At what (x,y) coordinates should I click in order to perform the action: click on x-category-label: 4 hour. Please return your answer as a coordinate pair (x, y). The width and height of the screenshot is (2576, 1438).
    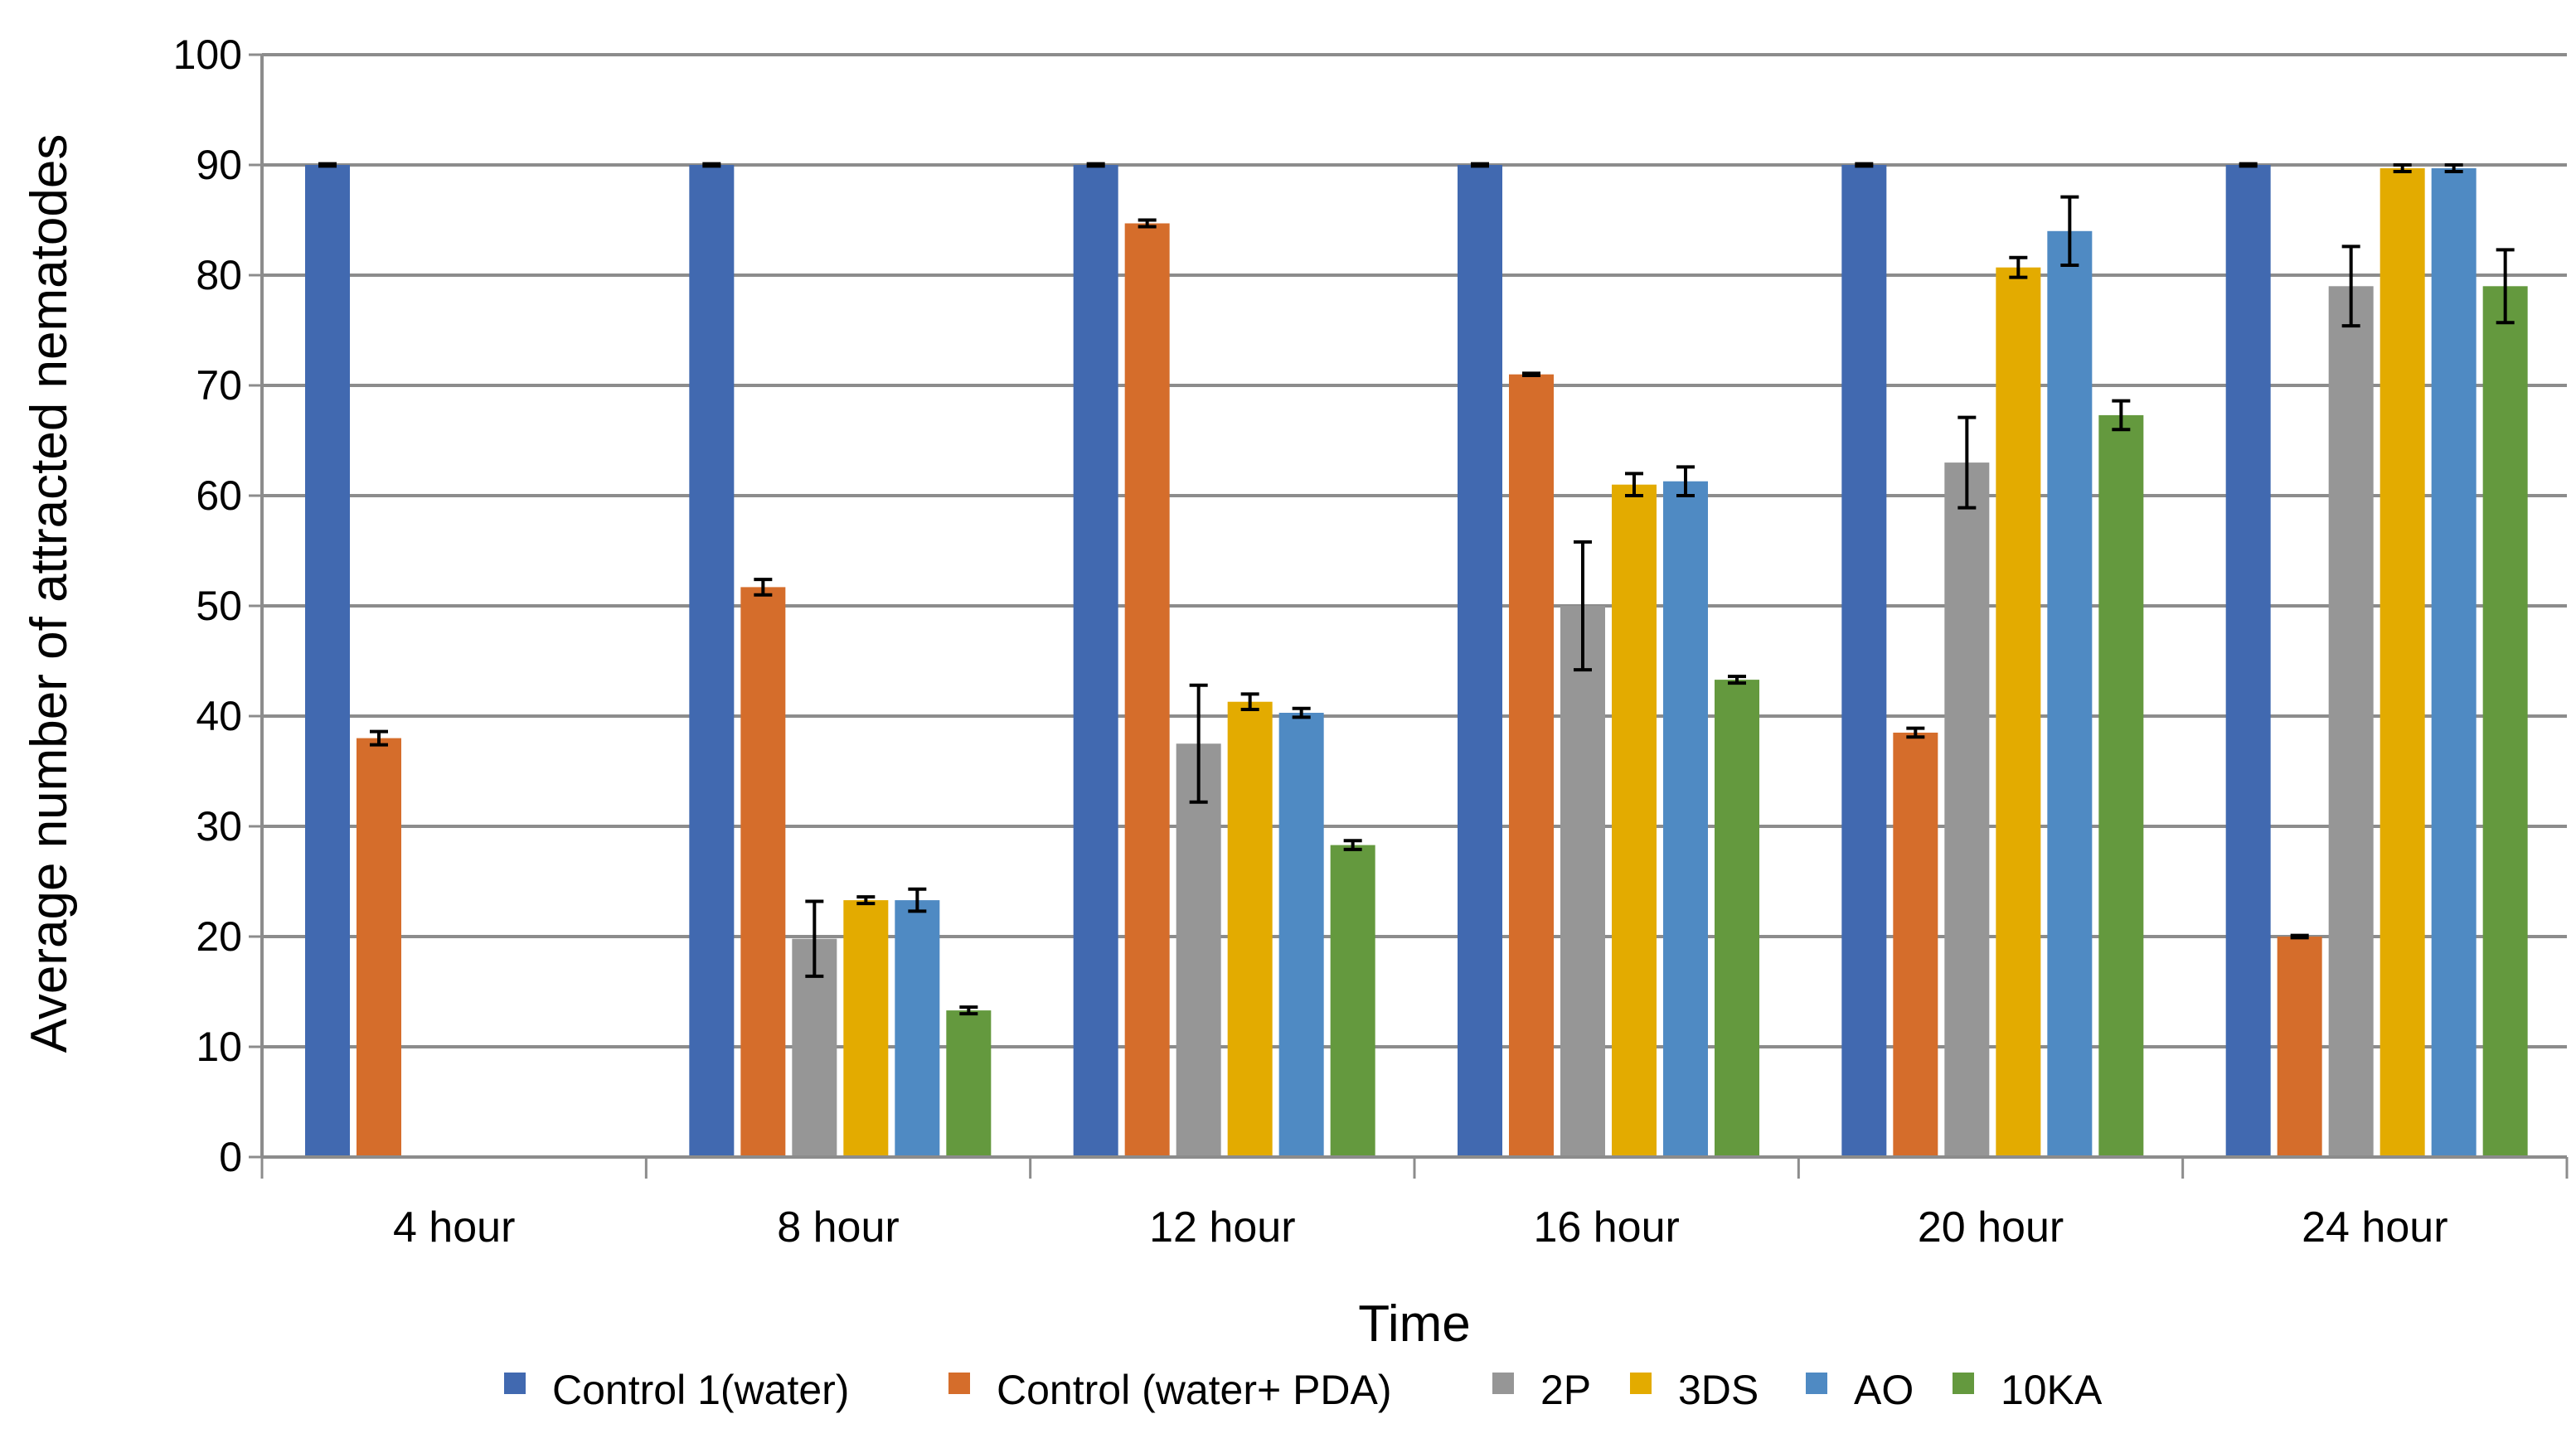
    Looking at the image, I should click on (454, 1227).